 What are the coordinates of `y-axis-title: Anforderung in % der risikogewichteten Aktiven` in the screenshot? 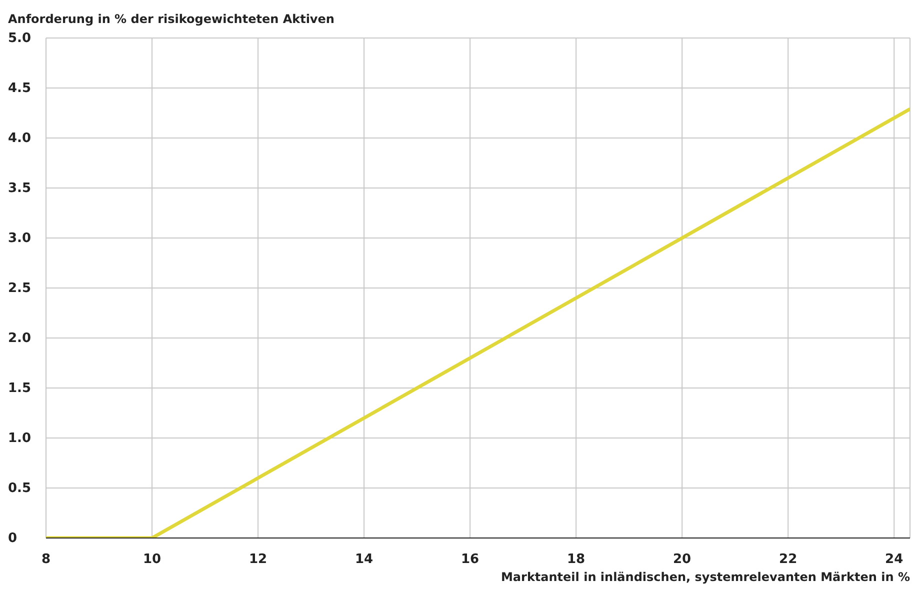 It's located at (171, 19).